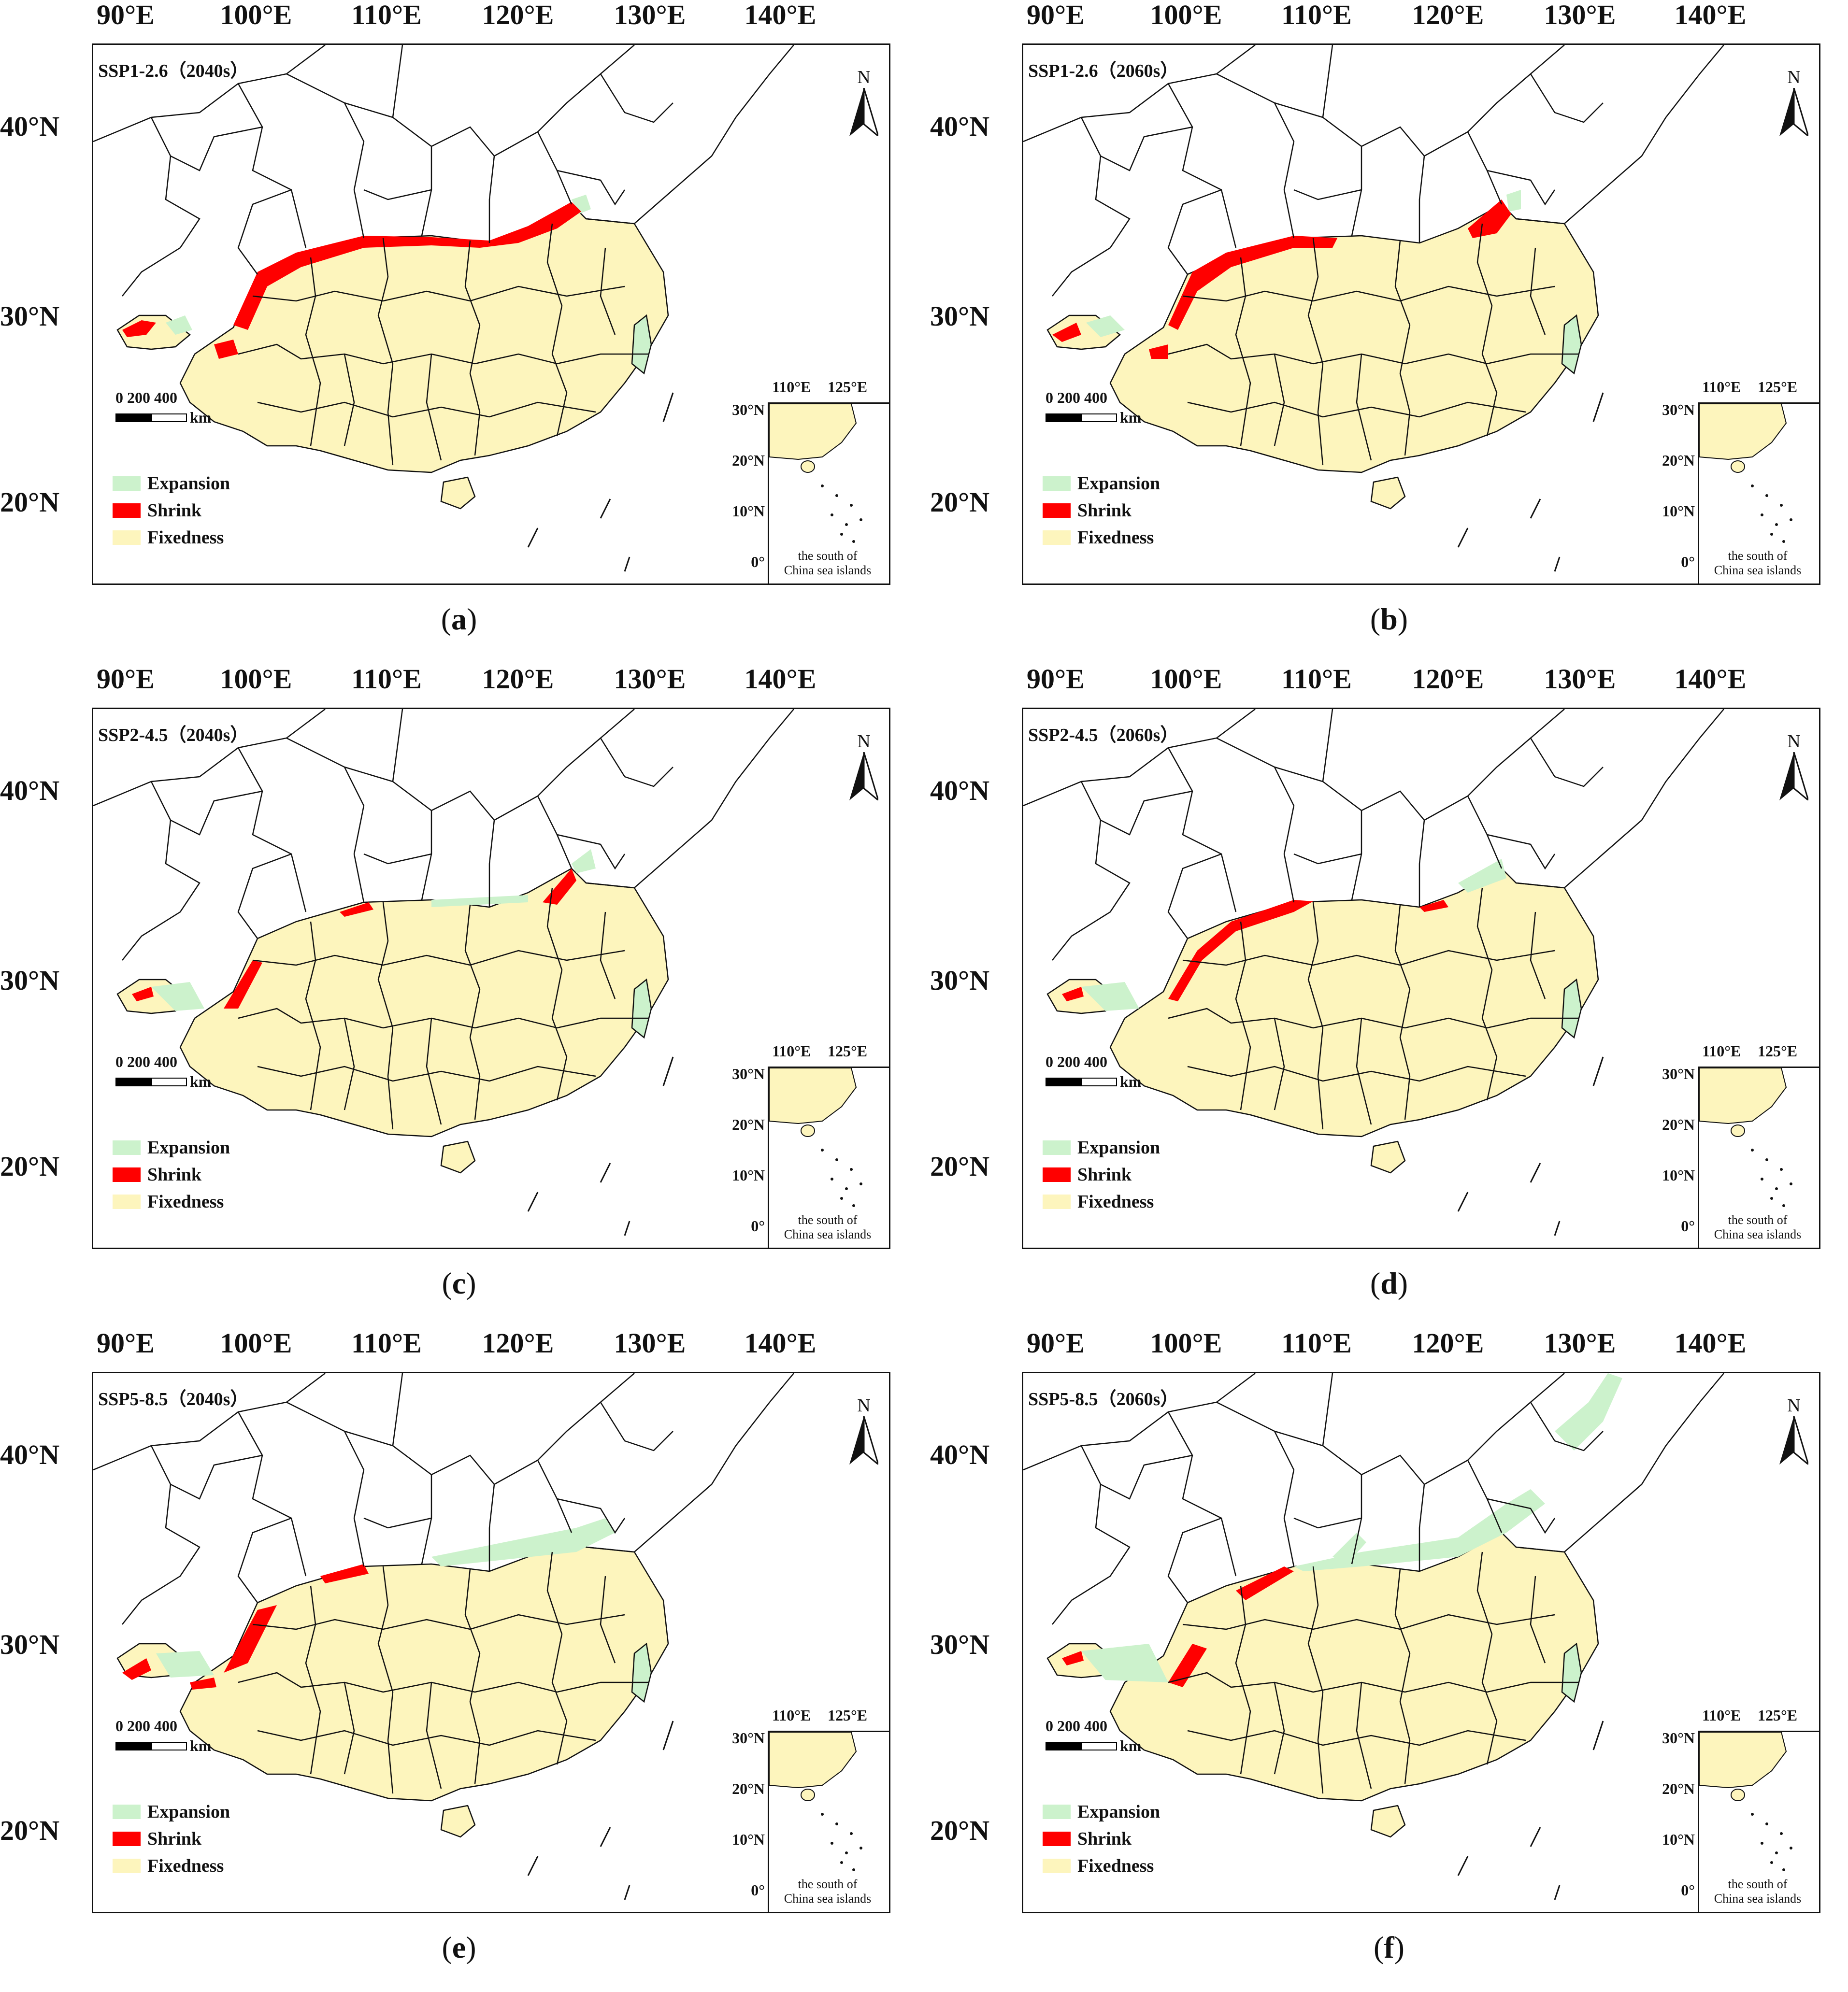  What do you see at coordinates (1678, 1073) in the screenshot?
I see `inset-lat-tick: 30°N` at bounding box center [1678, 1073].